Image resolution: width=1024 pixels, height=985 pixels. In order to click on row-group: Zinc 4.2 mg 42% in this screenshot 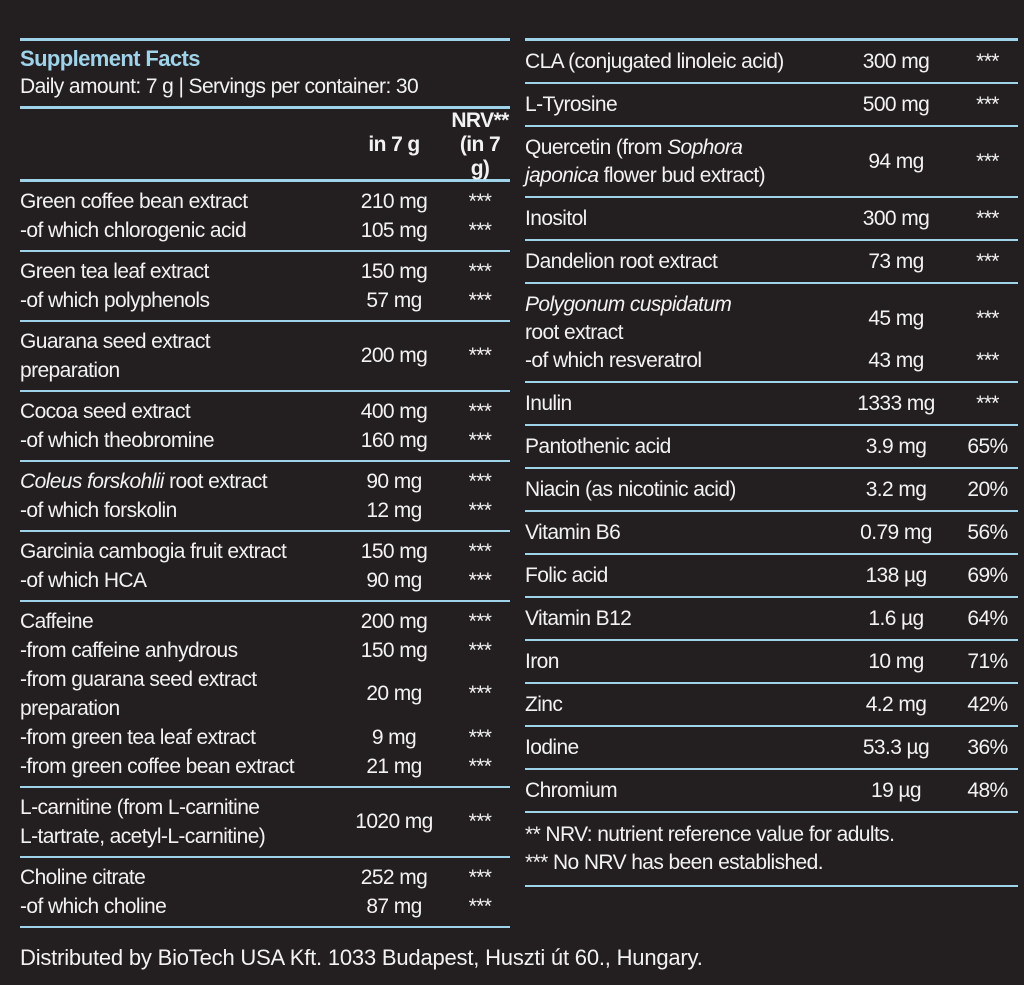, I will do `click(771, 705)`.